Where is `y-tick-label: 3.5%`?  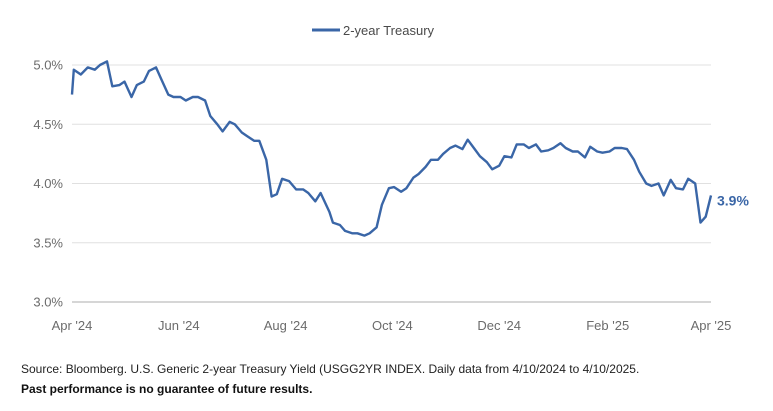
y-tick-label: 3.5% is located at coordinates (48, 242).